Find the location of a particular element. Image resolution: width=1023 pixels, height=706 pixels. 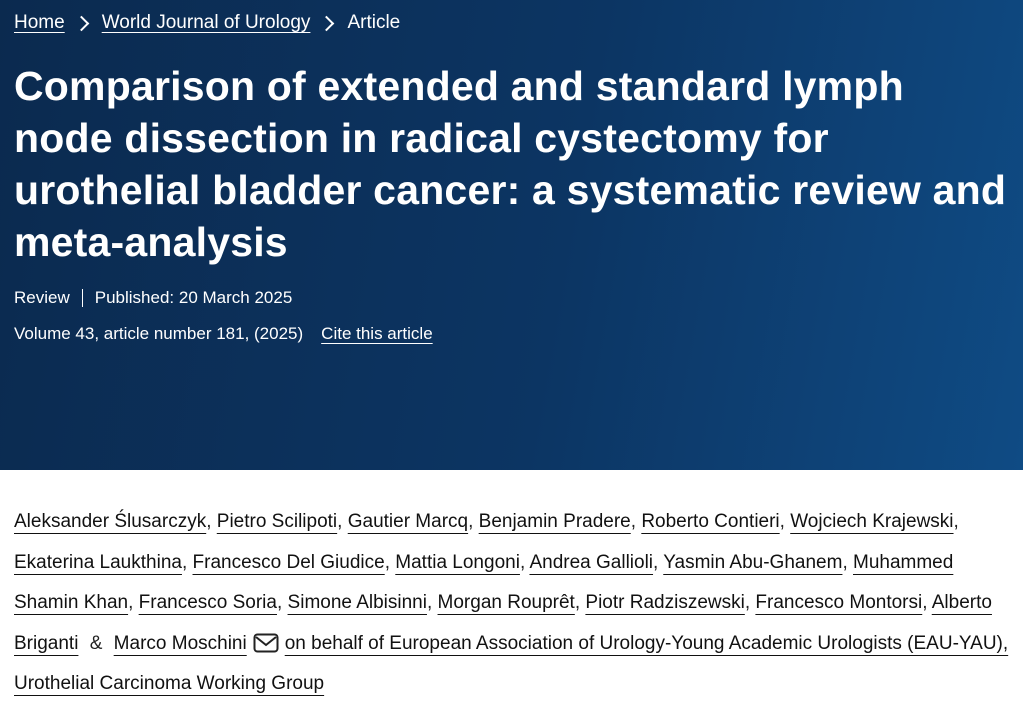

author-link: Wojciech Krajewski is located at coordinates (872, 521).